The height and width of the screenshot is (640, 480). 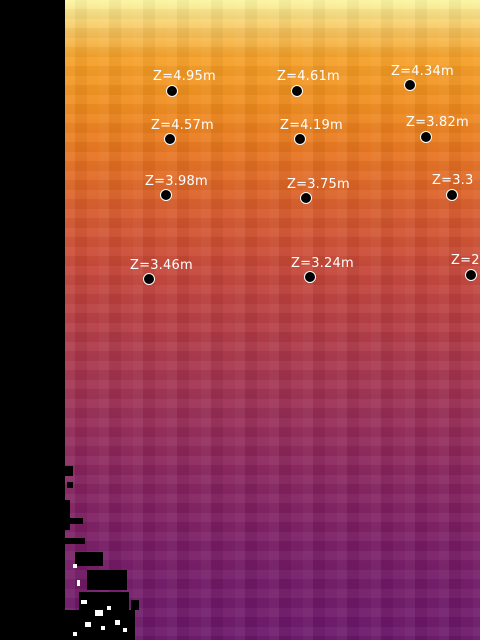 I want to click on depth-label-2: Z=4.61m, so click(x=308, y=76).